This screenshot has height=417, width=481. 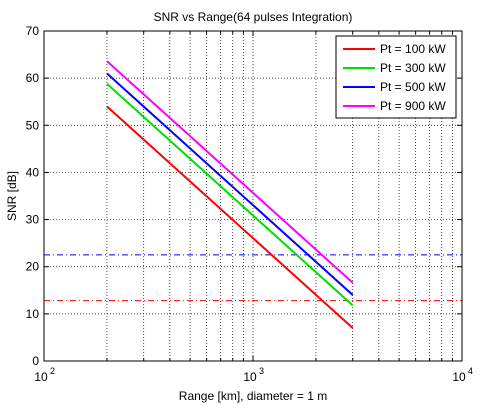 I want to click on legend-label: Pt = 500 kW, so click(x=413, y=87).